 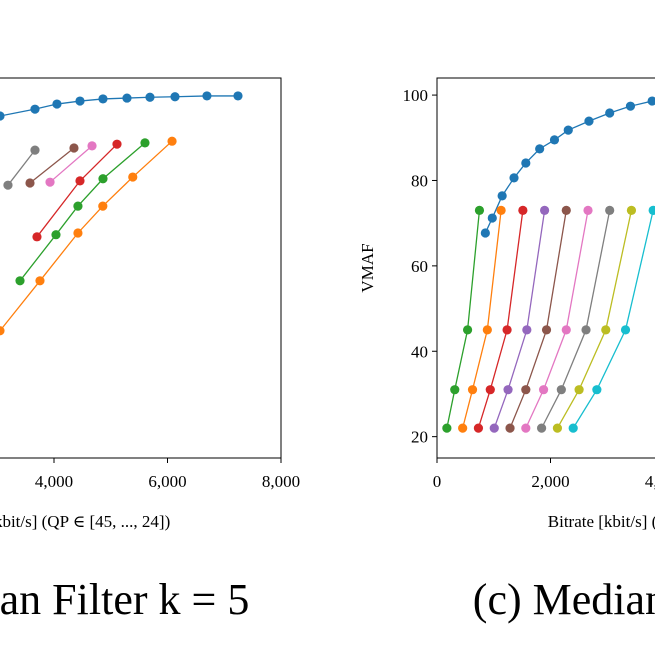 I want to click on y-tick-label: 60, so click(x=419, y=266).